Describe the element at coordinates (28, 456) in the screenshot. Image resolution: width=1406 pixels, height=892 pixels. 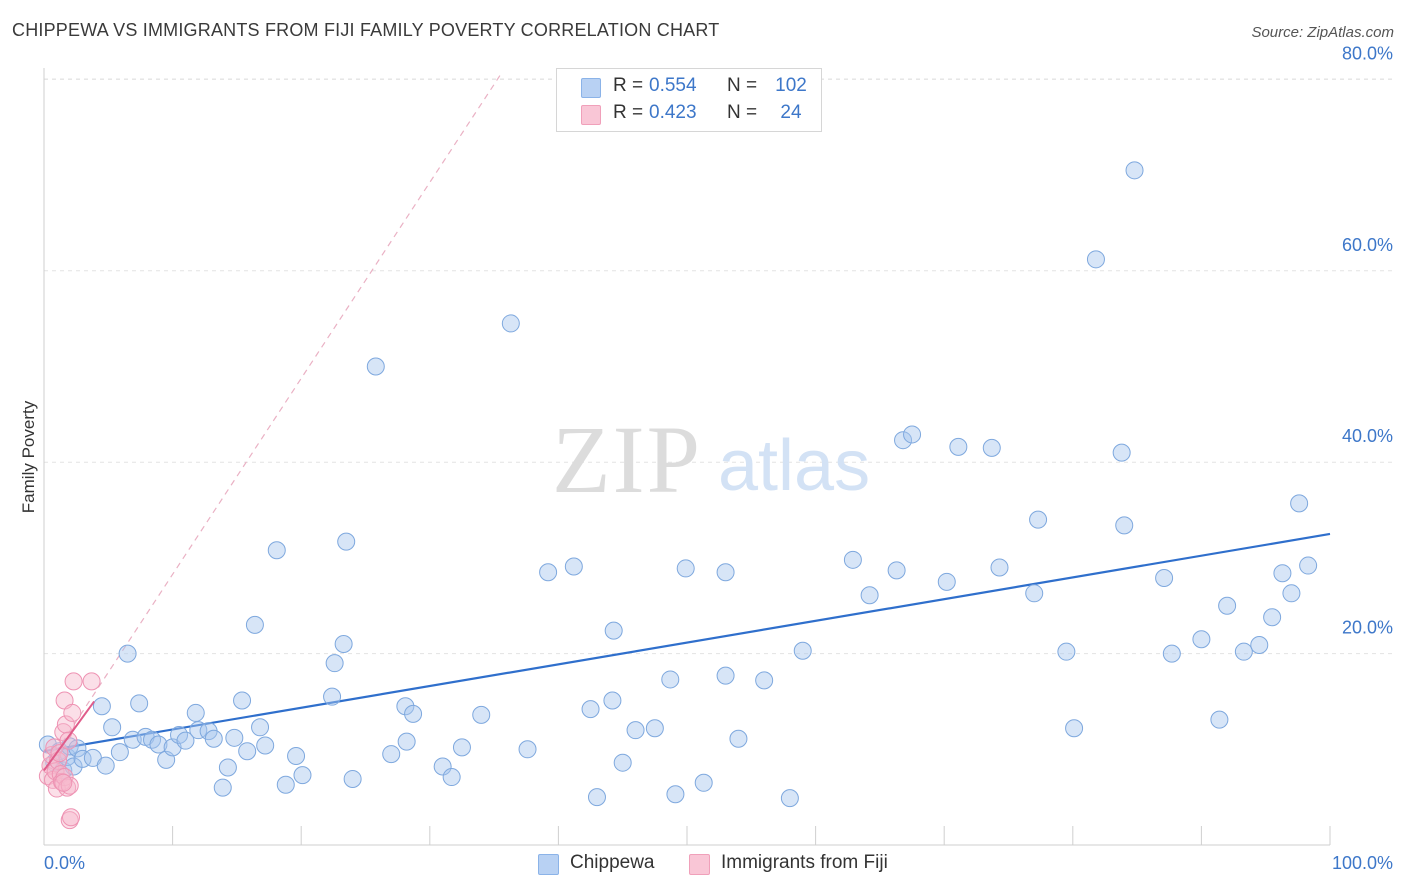
I see `y-axis-label: Family Poverty` at that location.